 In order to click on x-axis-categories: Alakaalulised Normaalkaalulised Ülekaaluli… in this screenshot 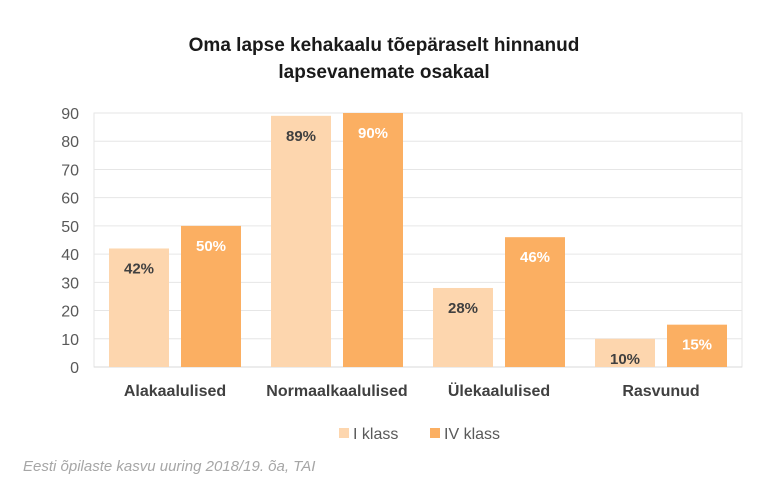, I will do `click(412, 390)`.